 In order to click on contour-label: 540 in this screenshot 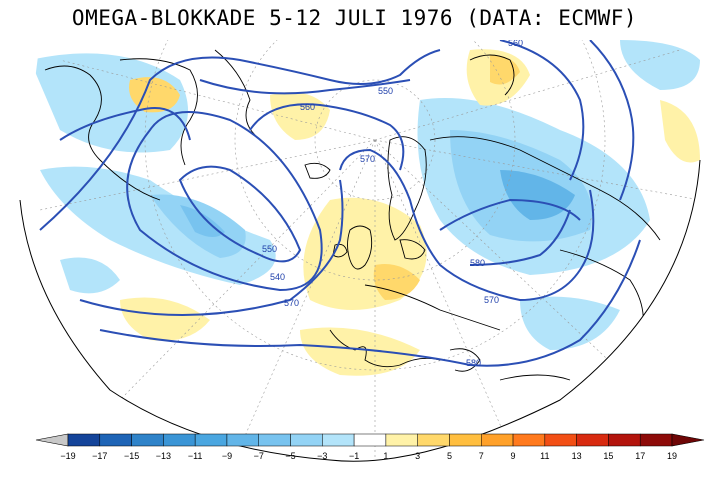, I will do `click(277, 277)`.